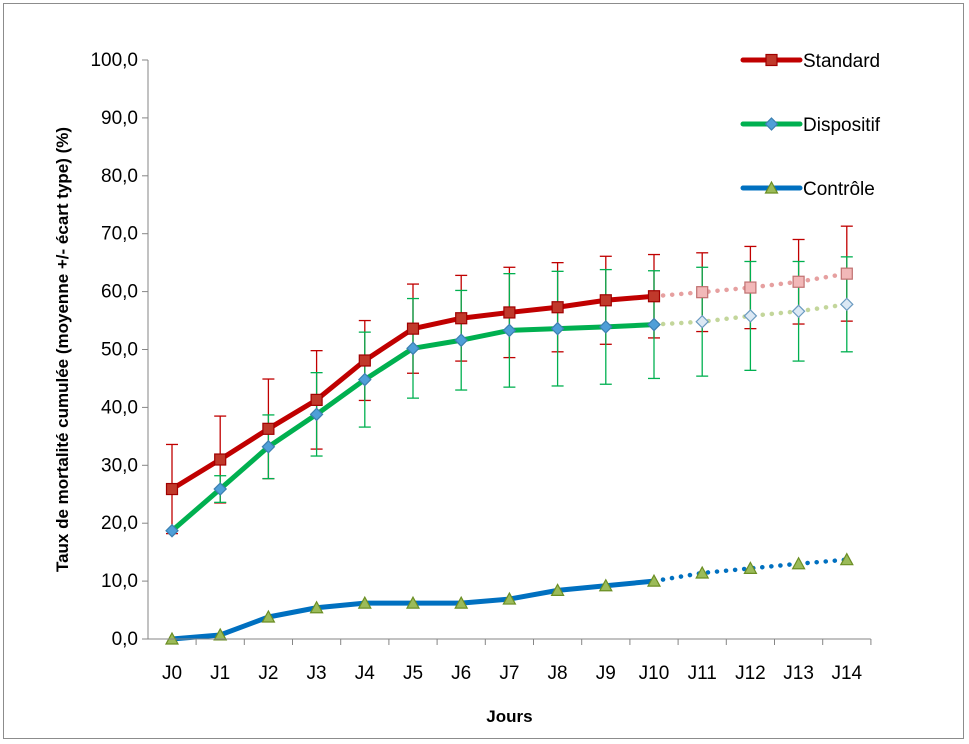 The width and height of the screenshot is (969, 744). I want to click on x-tick-label: J6, so click(461, 673).